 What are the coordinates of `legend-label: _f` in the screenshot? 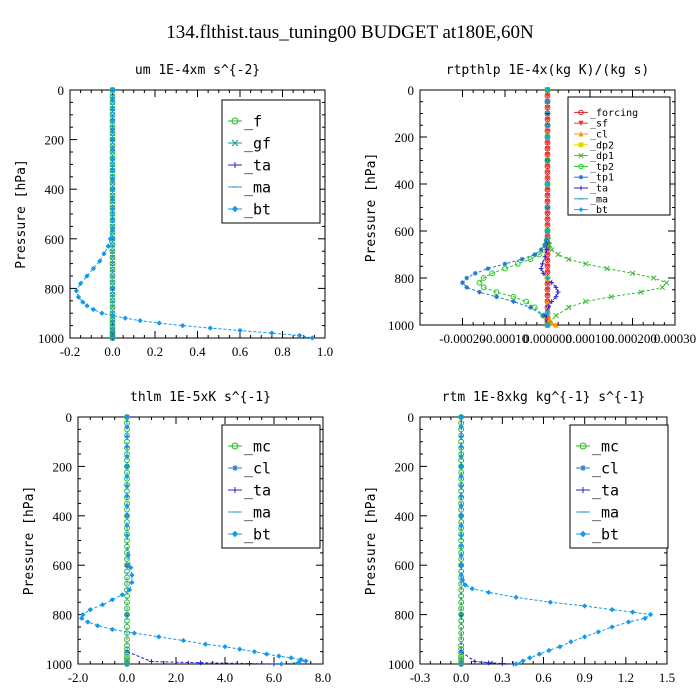 It's located at (253, 121).